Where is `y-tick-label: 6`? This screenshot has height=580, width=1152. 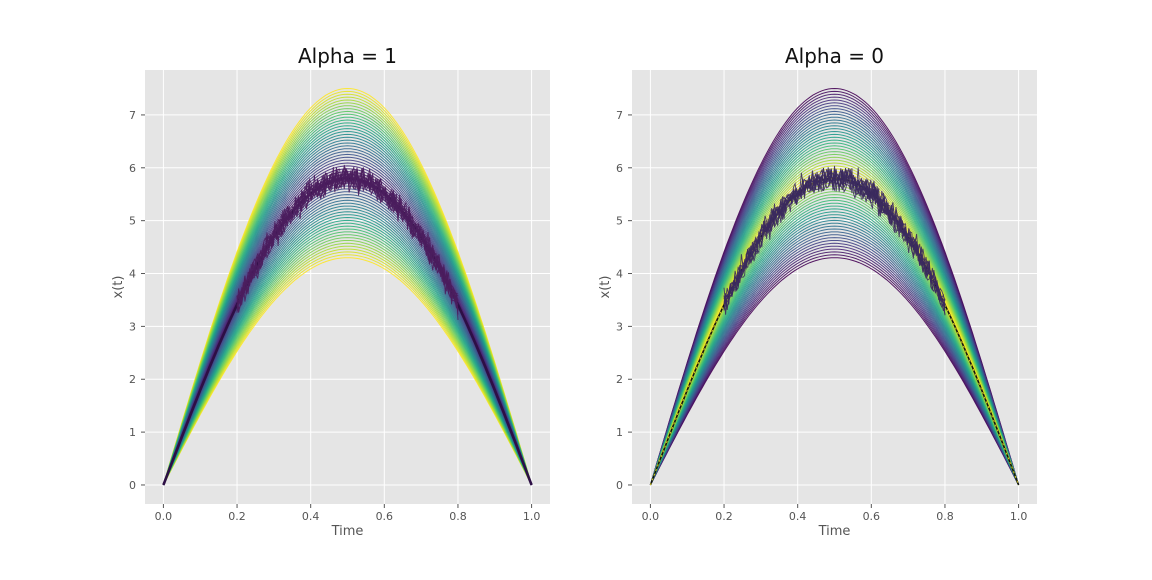
y-tick-label: 6 is located at coordinates (132, 168).